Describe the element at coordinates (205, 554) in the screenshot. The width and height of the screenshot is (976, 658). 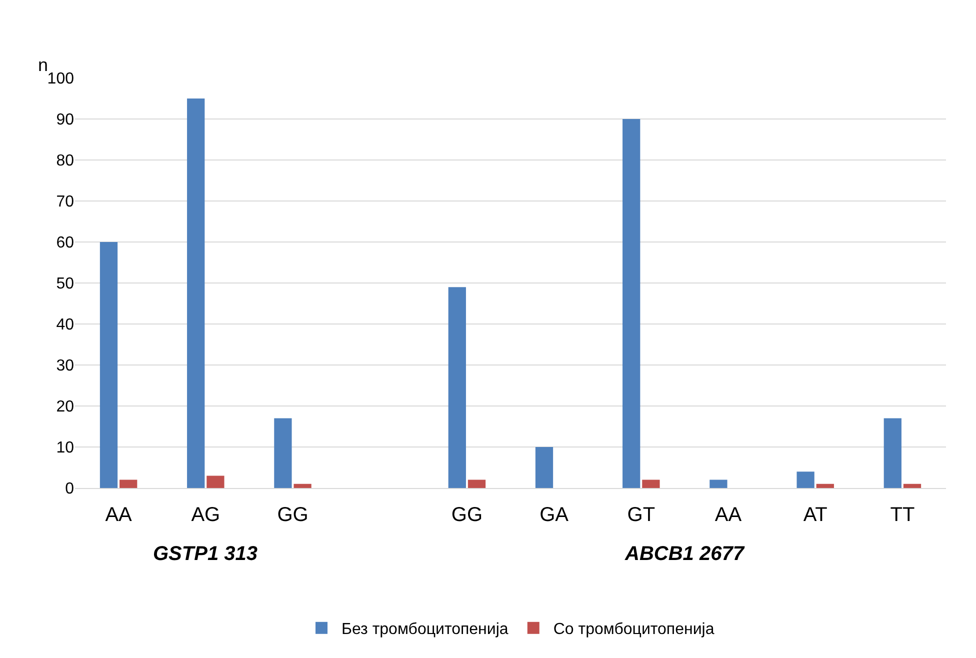
I see `text: GSTP1 313` at that location.